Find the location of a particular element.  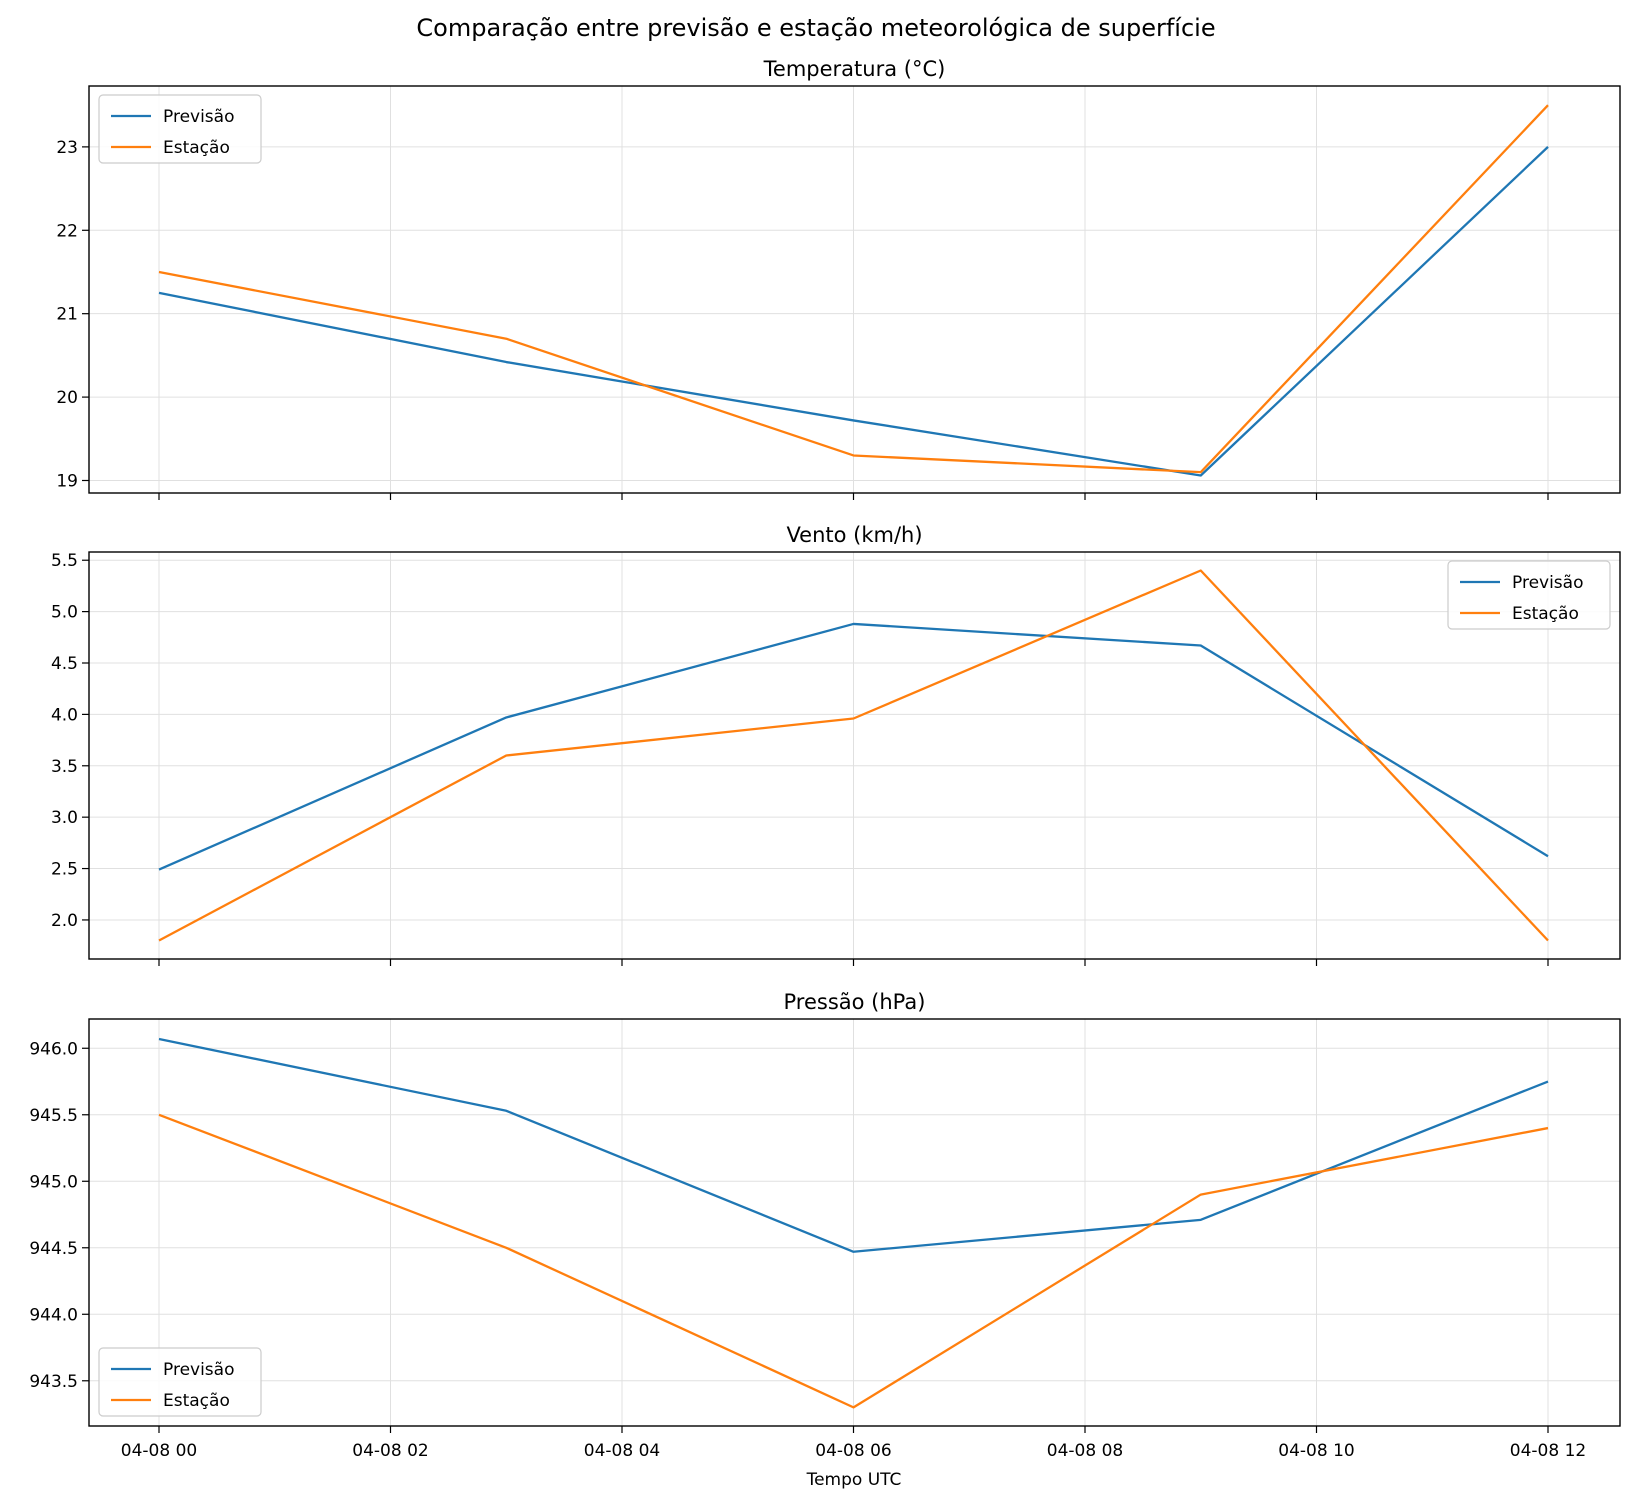

x-tick-label: 04-08 10 is located at coordinates (1316, 1451).